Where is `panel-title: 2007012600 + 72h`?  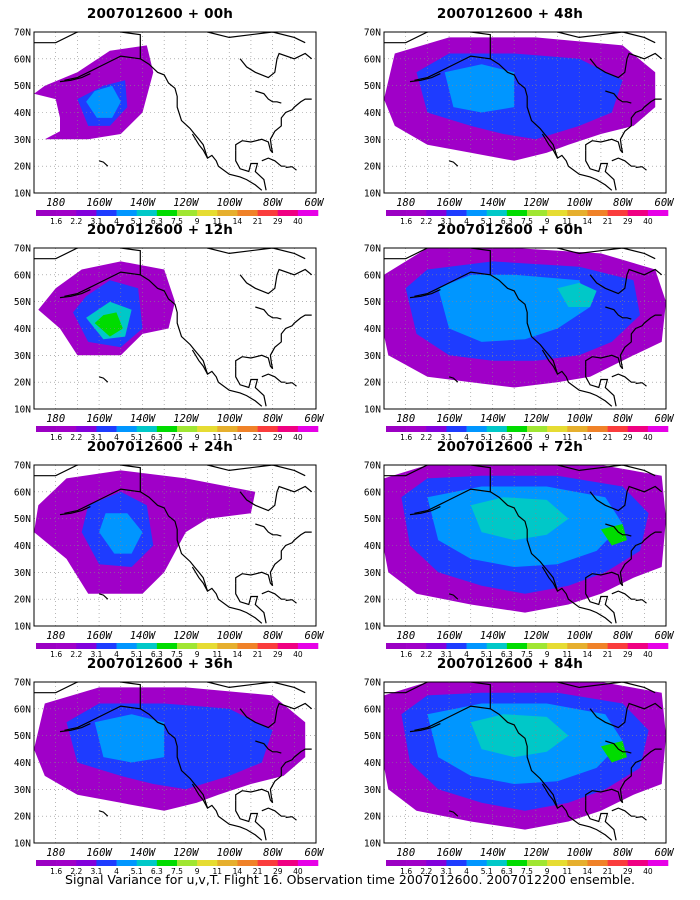
panel-title: 2007012600 + 72h is located at coordinates (510, 447).